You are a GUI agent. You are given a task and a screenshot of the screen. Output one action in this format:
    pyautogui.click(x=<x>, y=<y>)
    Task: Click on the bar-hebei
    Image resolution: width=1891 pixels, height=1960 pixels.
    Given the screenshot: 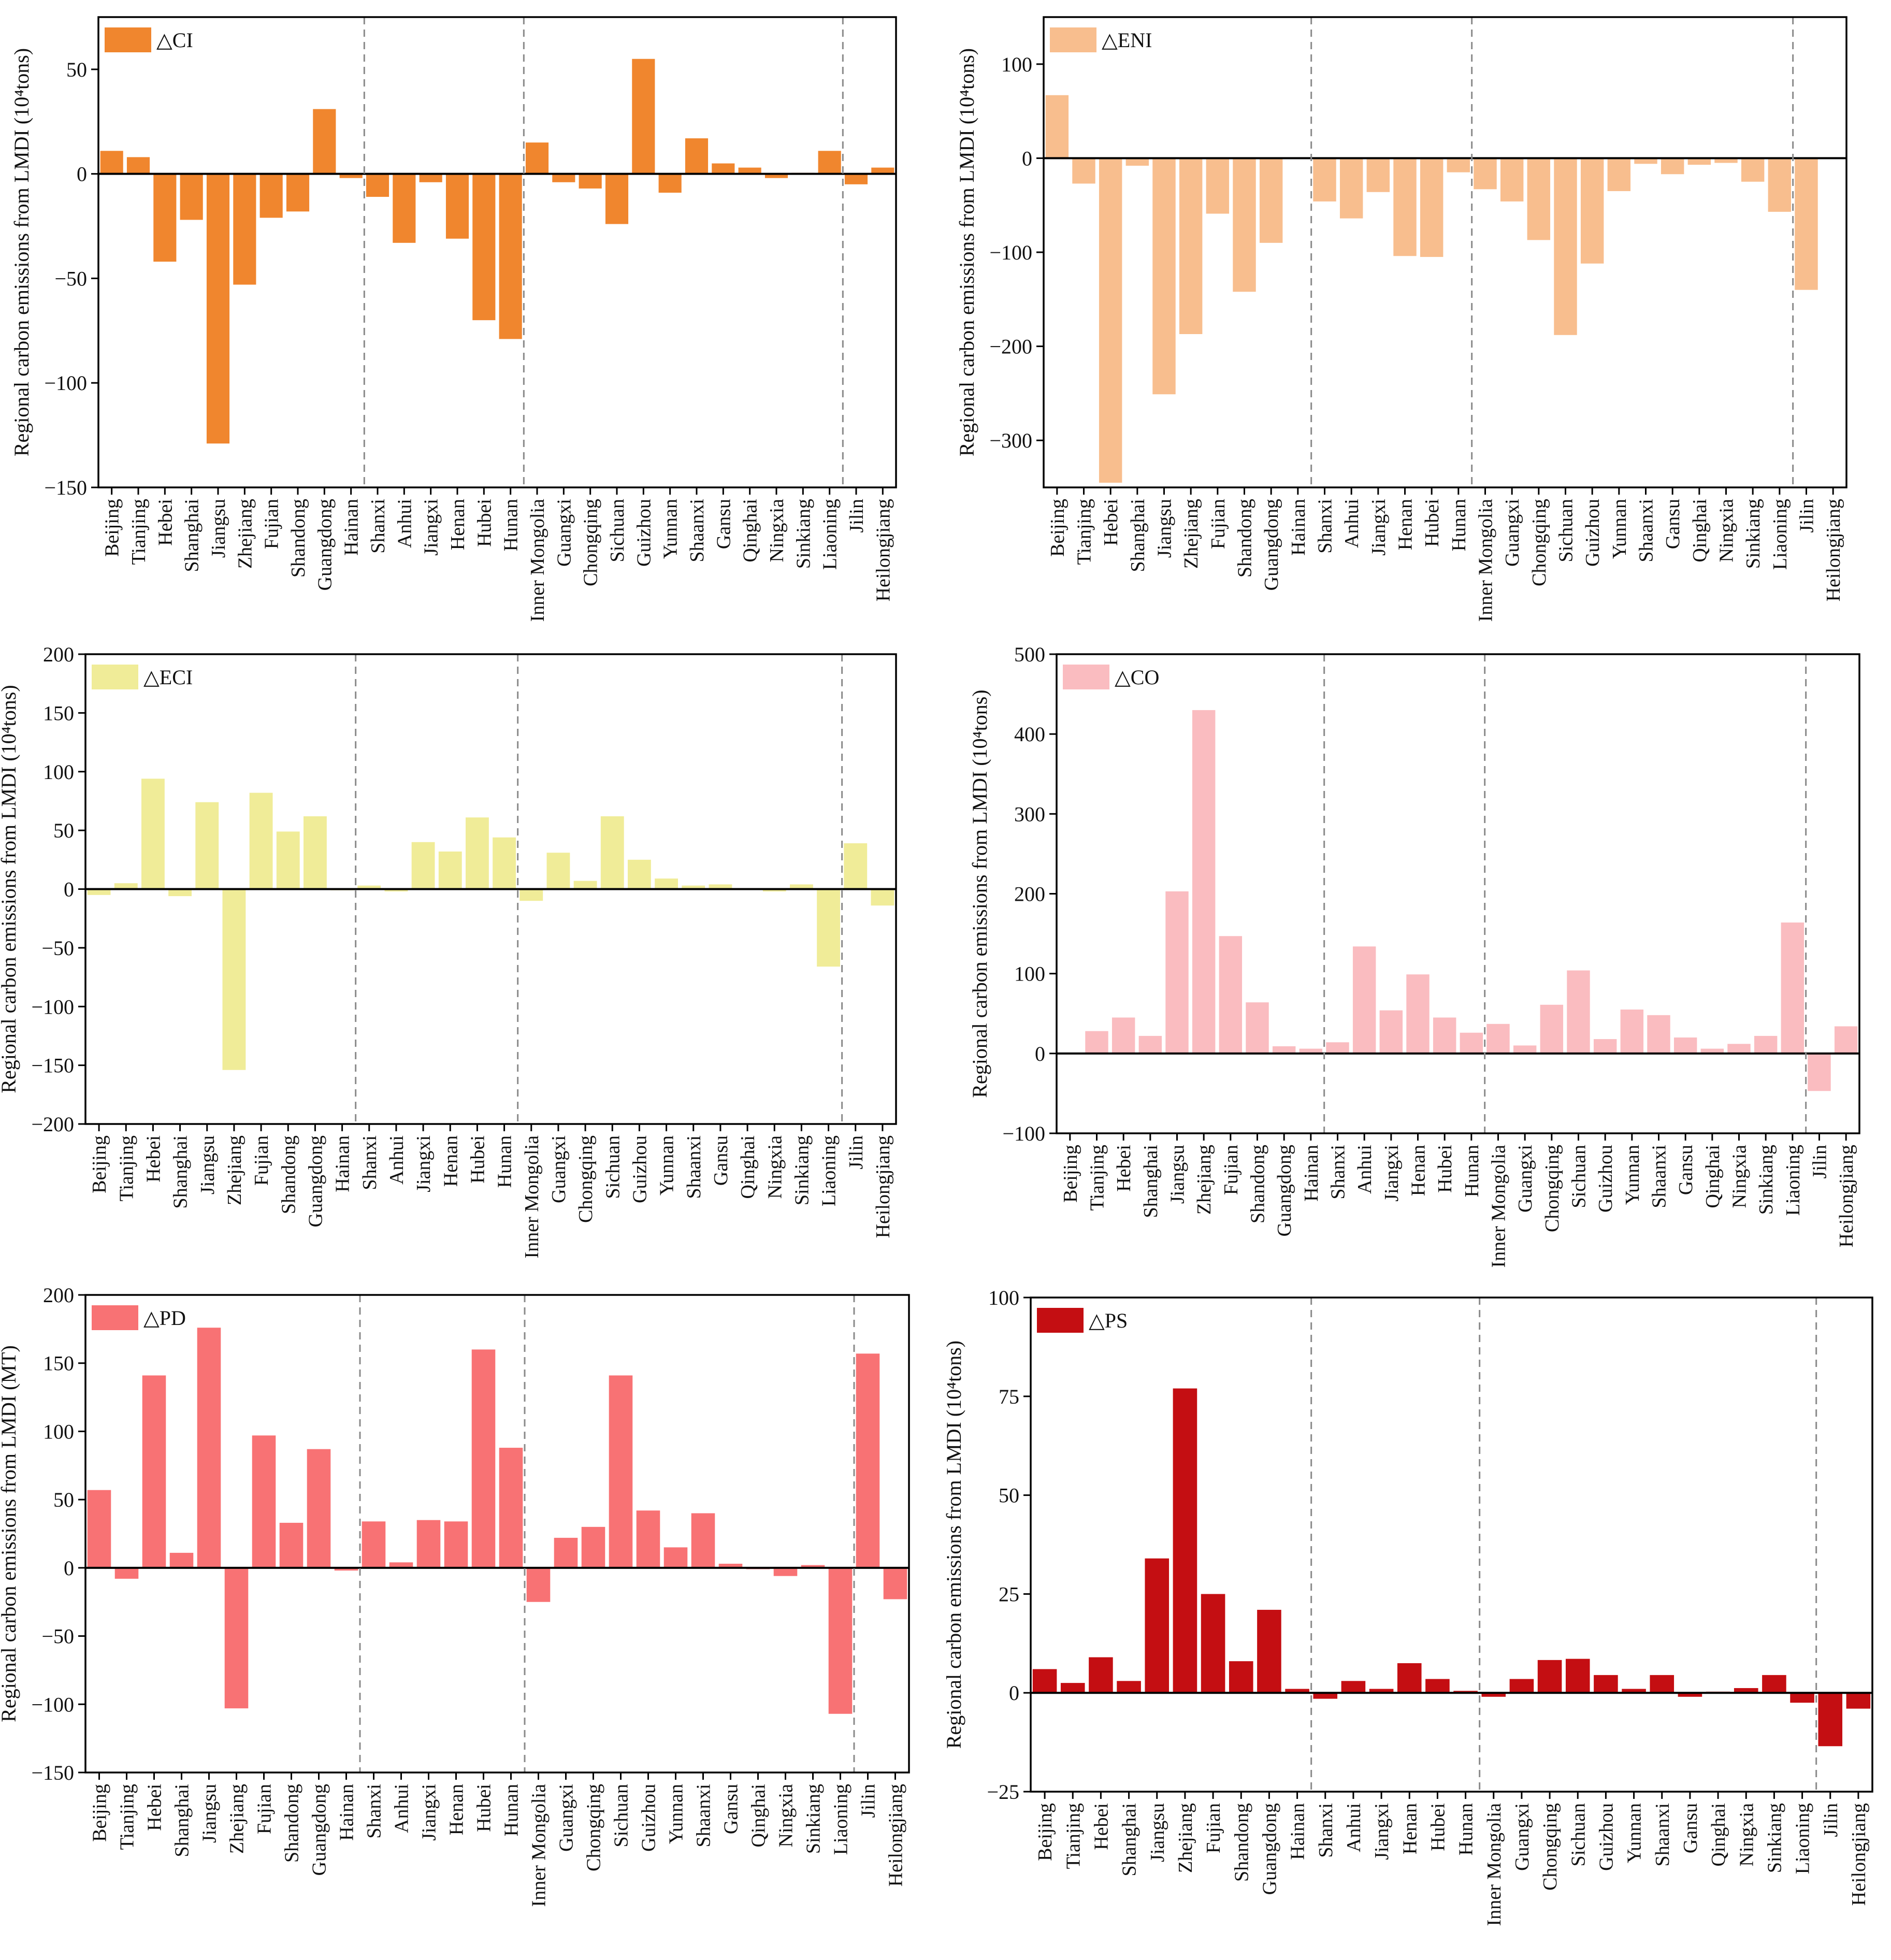 What is the action you would take?
    pyautogui.click(x=165, y=218)
    